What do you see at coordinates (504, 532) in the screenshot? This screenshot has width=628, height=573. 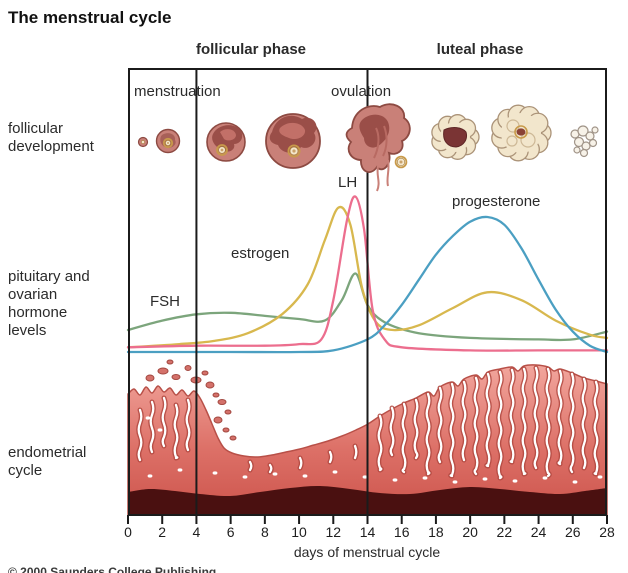 I see `axis-tick-label: 22` at bounding box center [504, 532].